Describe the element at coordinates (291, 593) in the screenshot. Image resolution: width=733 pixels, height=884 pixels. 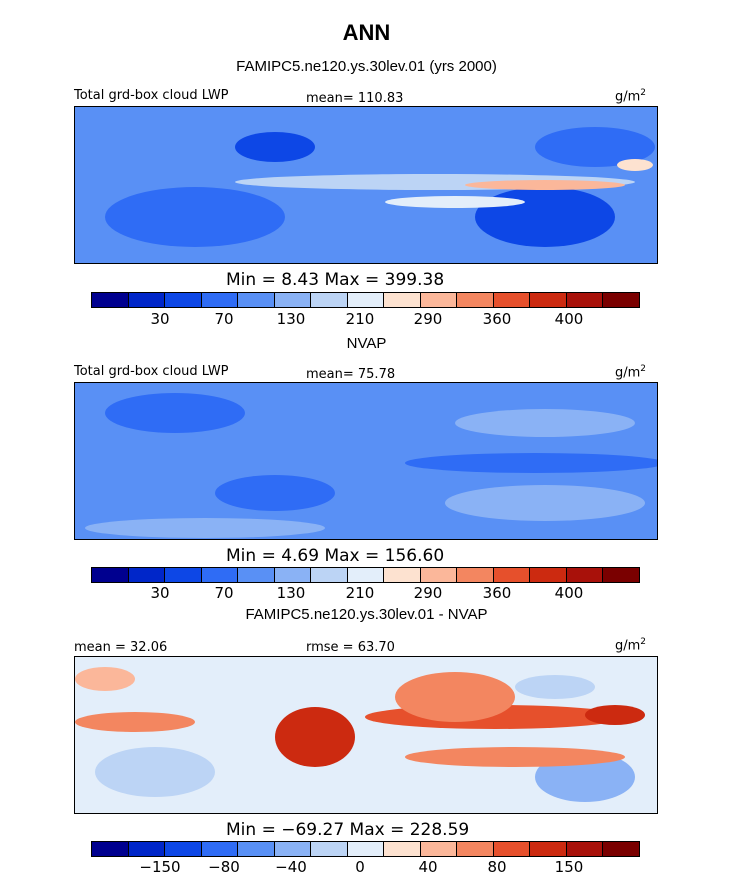
I see `cbar2-tick: 130` at that location.